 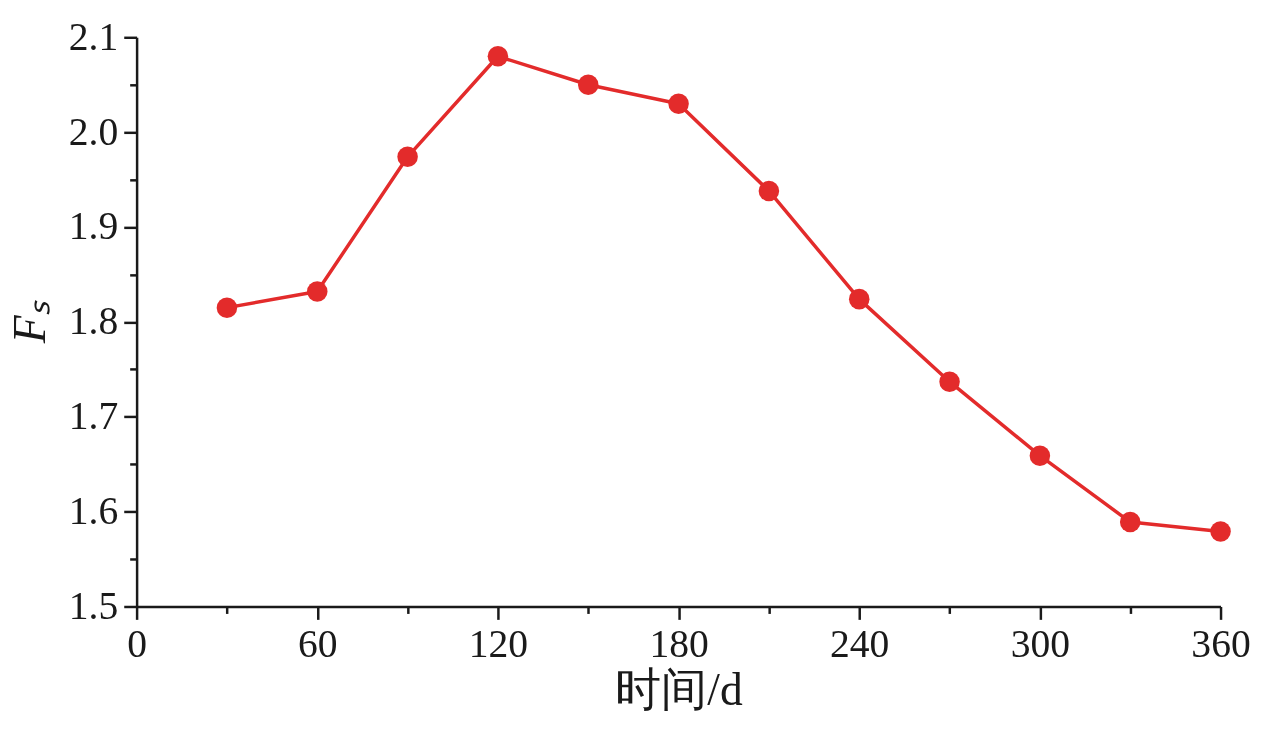 I want to click on y-tick-label: 1.5, so click(x=93, y=605).